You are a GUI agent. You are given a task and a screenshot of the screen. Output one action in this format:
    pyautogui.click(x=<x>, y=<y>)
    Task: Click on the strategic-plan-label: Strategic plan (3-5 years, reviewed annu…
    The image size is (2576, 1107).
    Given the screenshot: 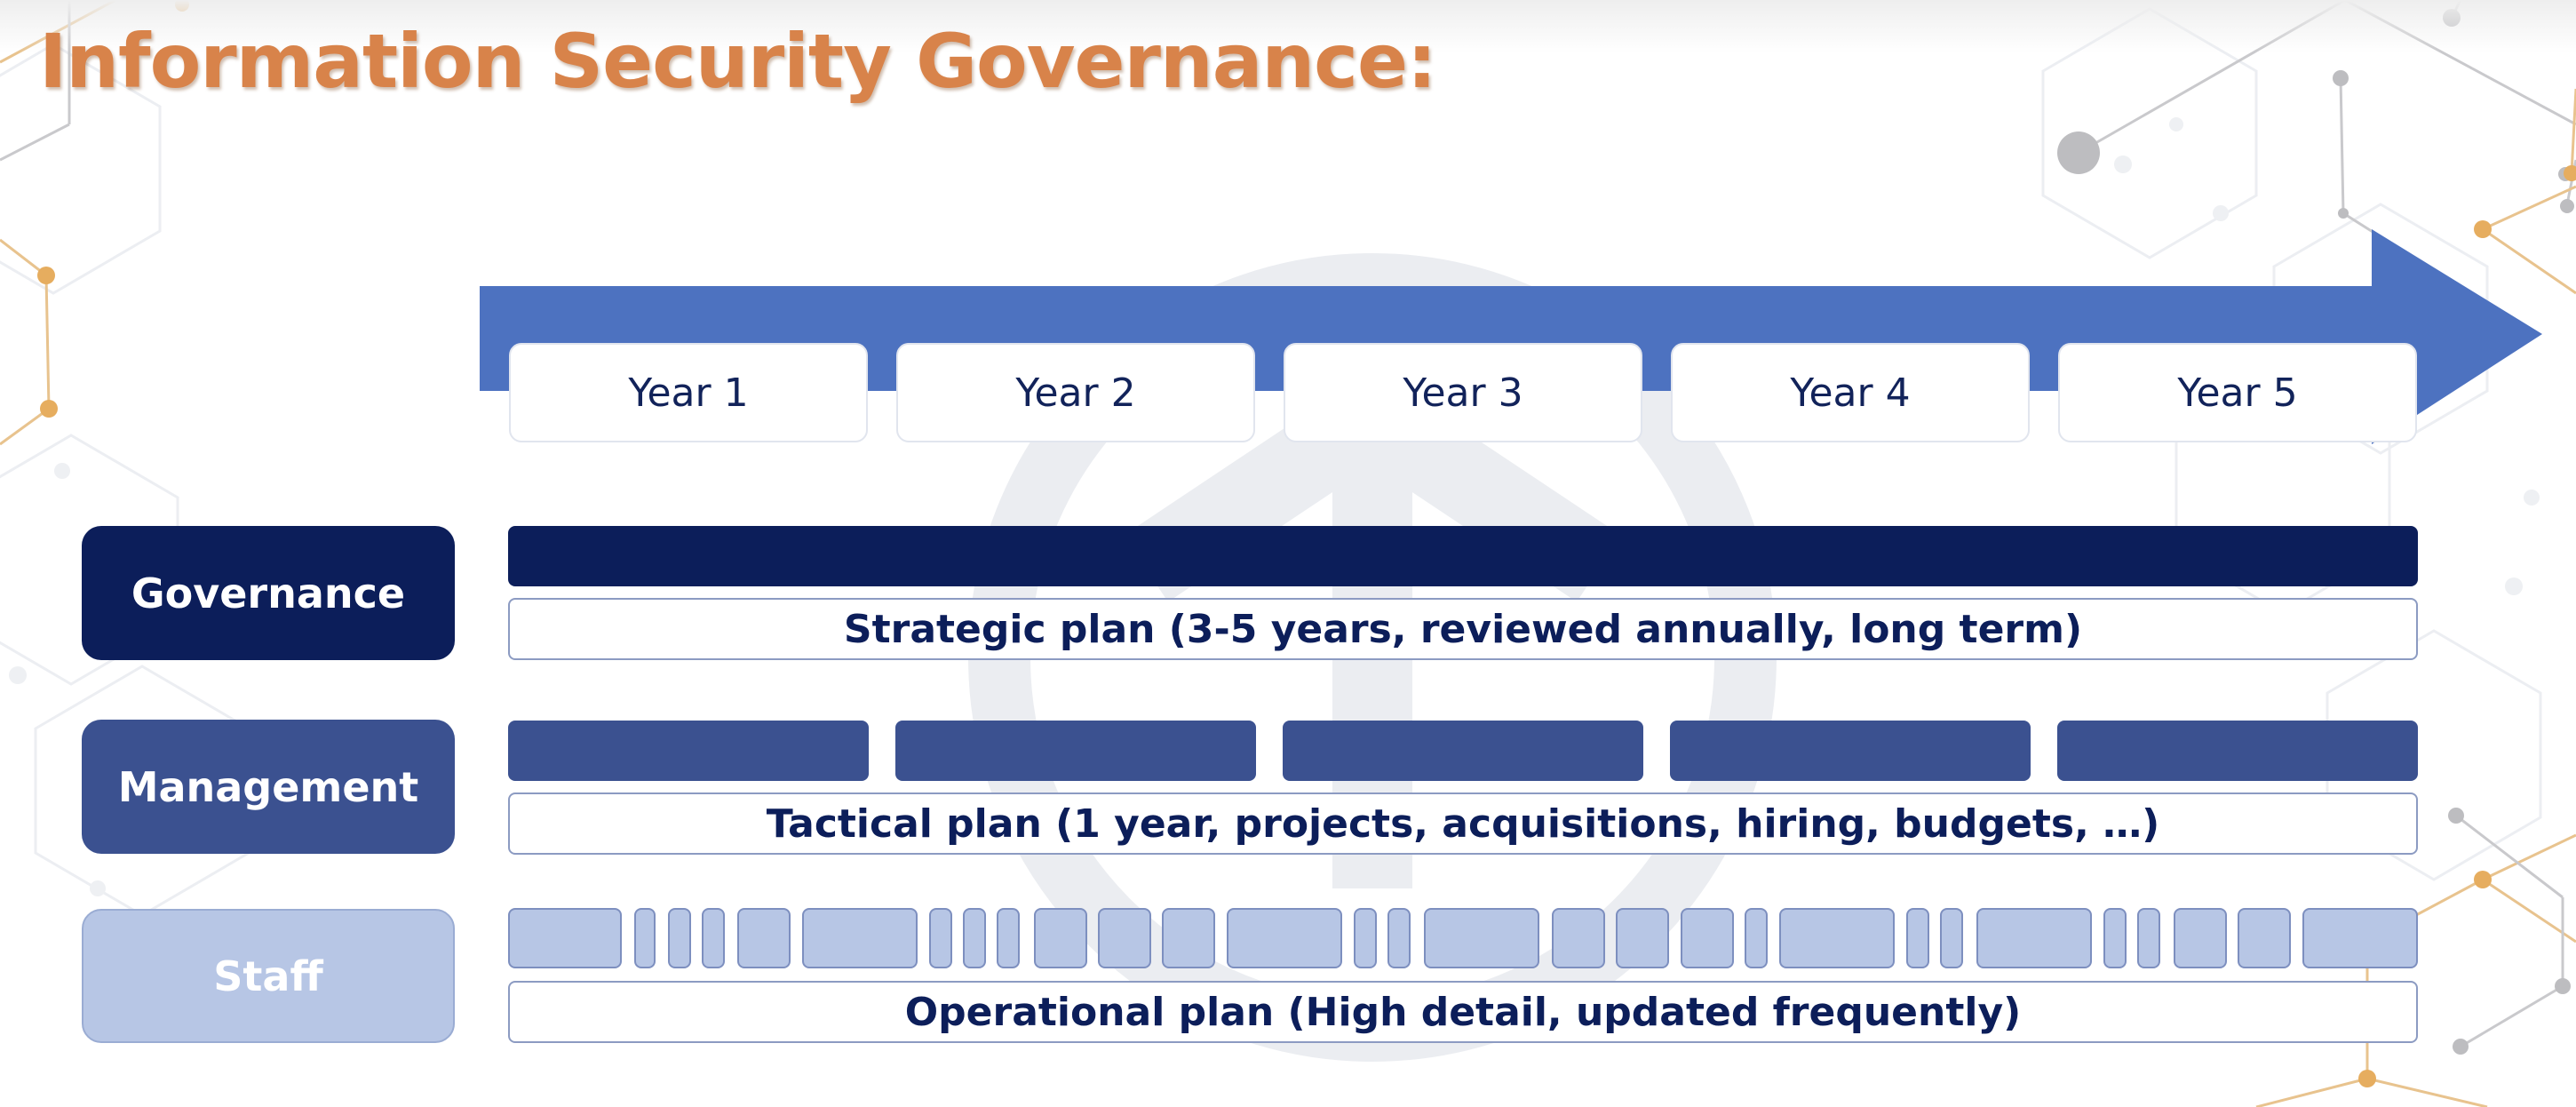 What is the action you would take?
    pyautogui.click(x=1463, y=629)
    